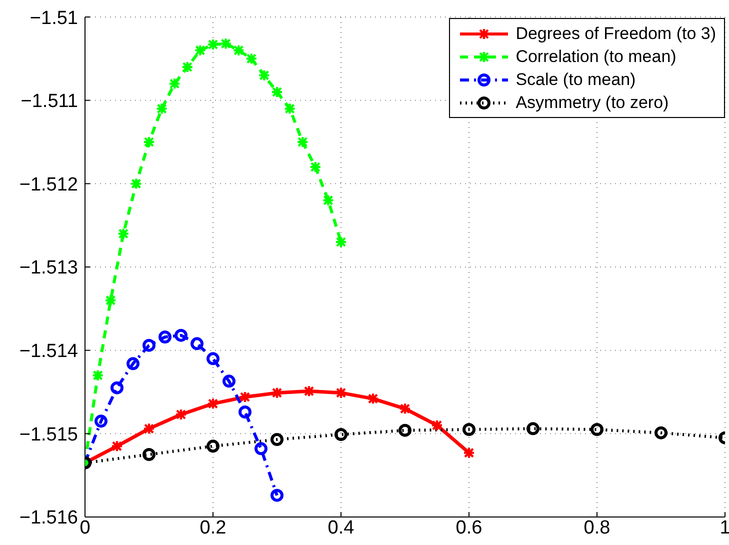 The image size is (729, 545). What do you see at coordinates (54, 18) in the screenshot?
I see `y-tick-label: −1.51` at bounding box center [54, 18].